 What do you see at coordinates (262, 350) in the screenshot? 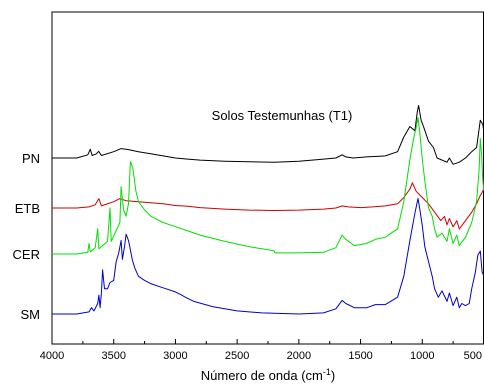
I see `x-axis-ticks: 4000 3500 3000 2500 2000 1500 1000 500` at bounding box center [262, 350].